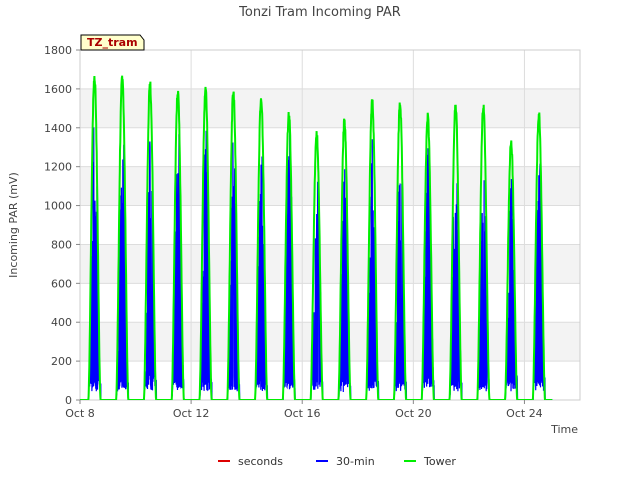  Describe the element at coordinates (191, 413) in the screenshot. I see `x-tick-label: Oct 12` at that location.